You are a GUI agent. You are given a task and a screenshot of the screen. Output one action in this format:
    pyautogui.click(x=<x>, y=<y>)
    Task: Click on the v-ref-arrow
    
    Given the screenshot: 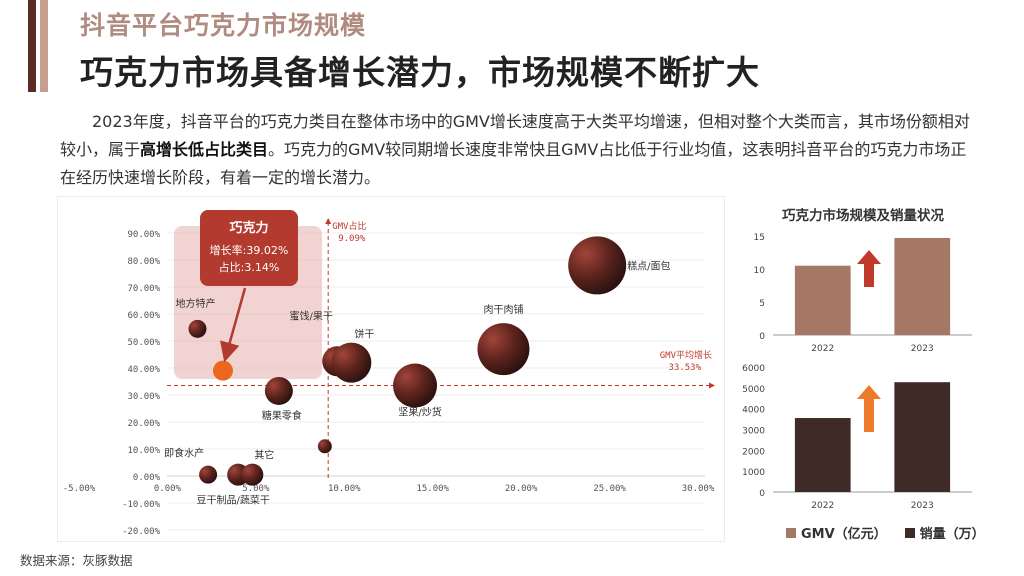 What is the action you would take?
    pyautogui.click(x=328, y=221)
    